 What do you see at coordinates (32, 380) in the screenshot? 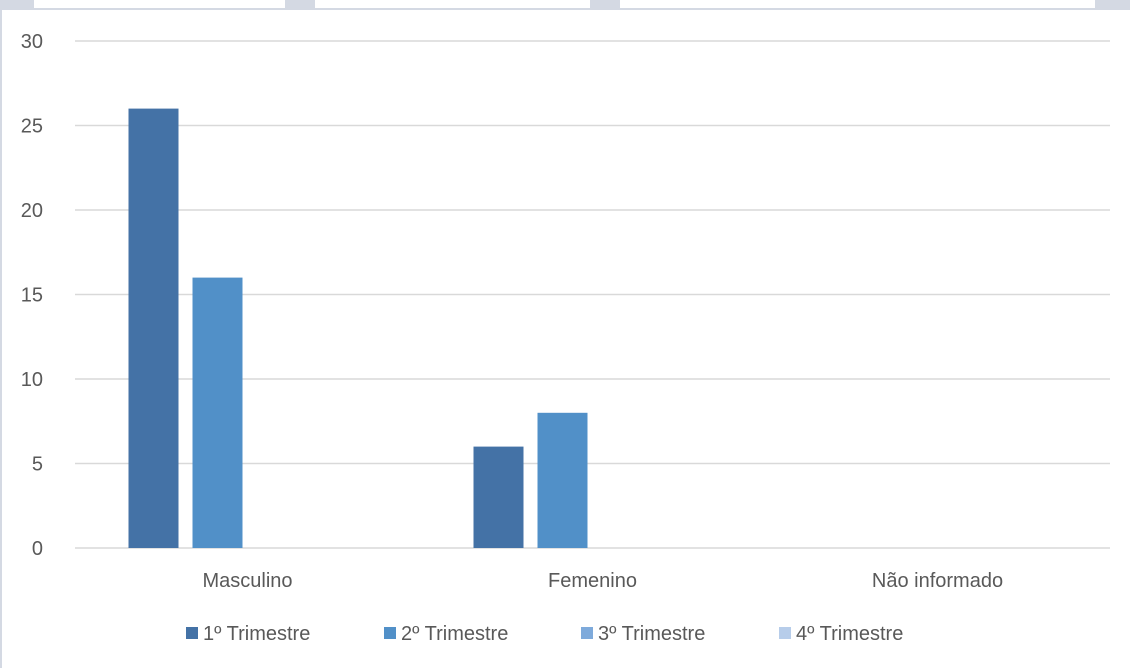
I see `y-tick-label: 10` at bounding box center [32, 380].